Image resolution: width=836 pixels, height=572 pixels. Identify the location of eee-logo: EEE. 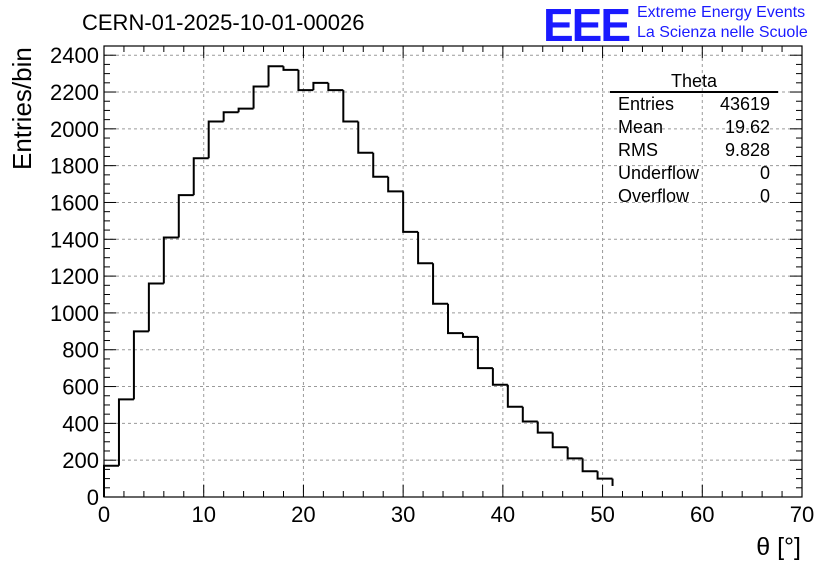
(587, 25).